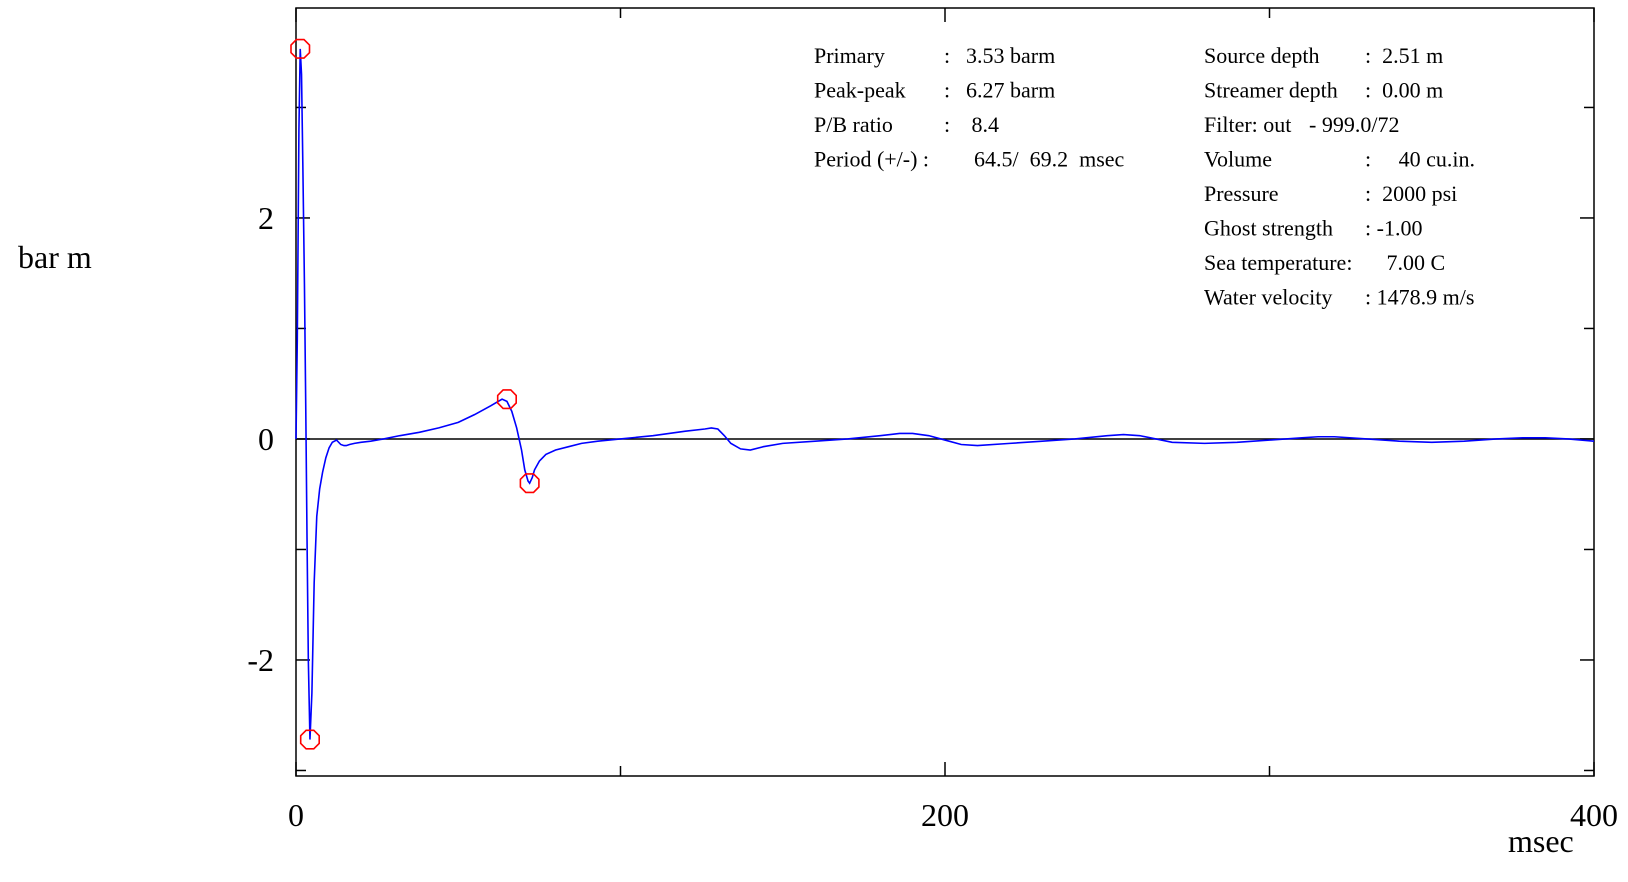  Describe the element at coordinates (1010, 55) in the screenshot. I see `stat-value: 3.53 barm` at that location.